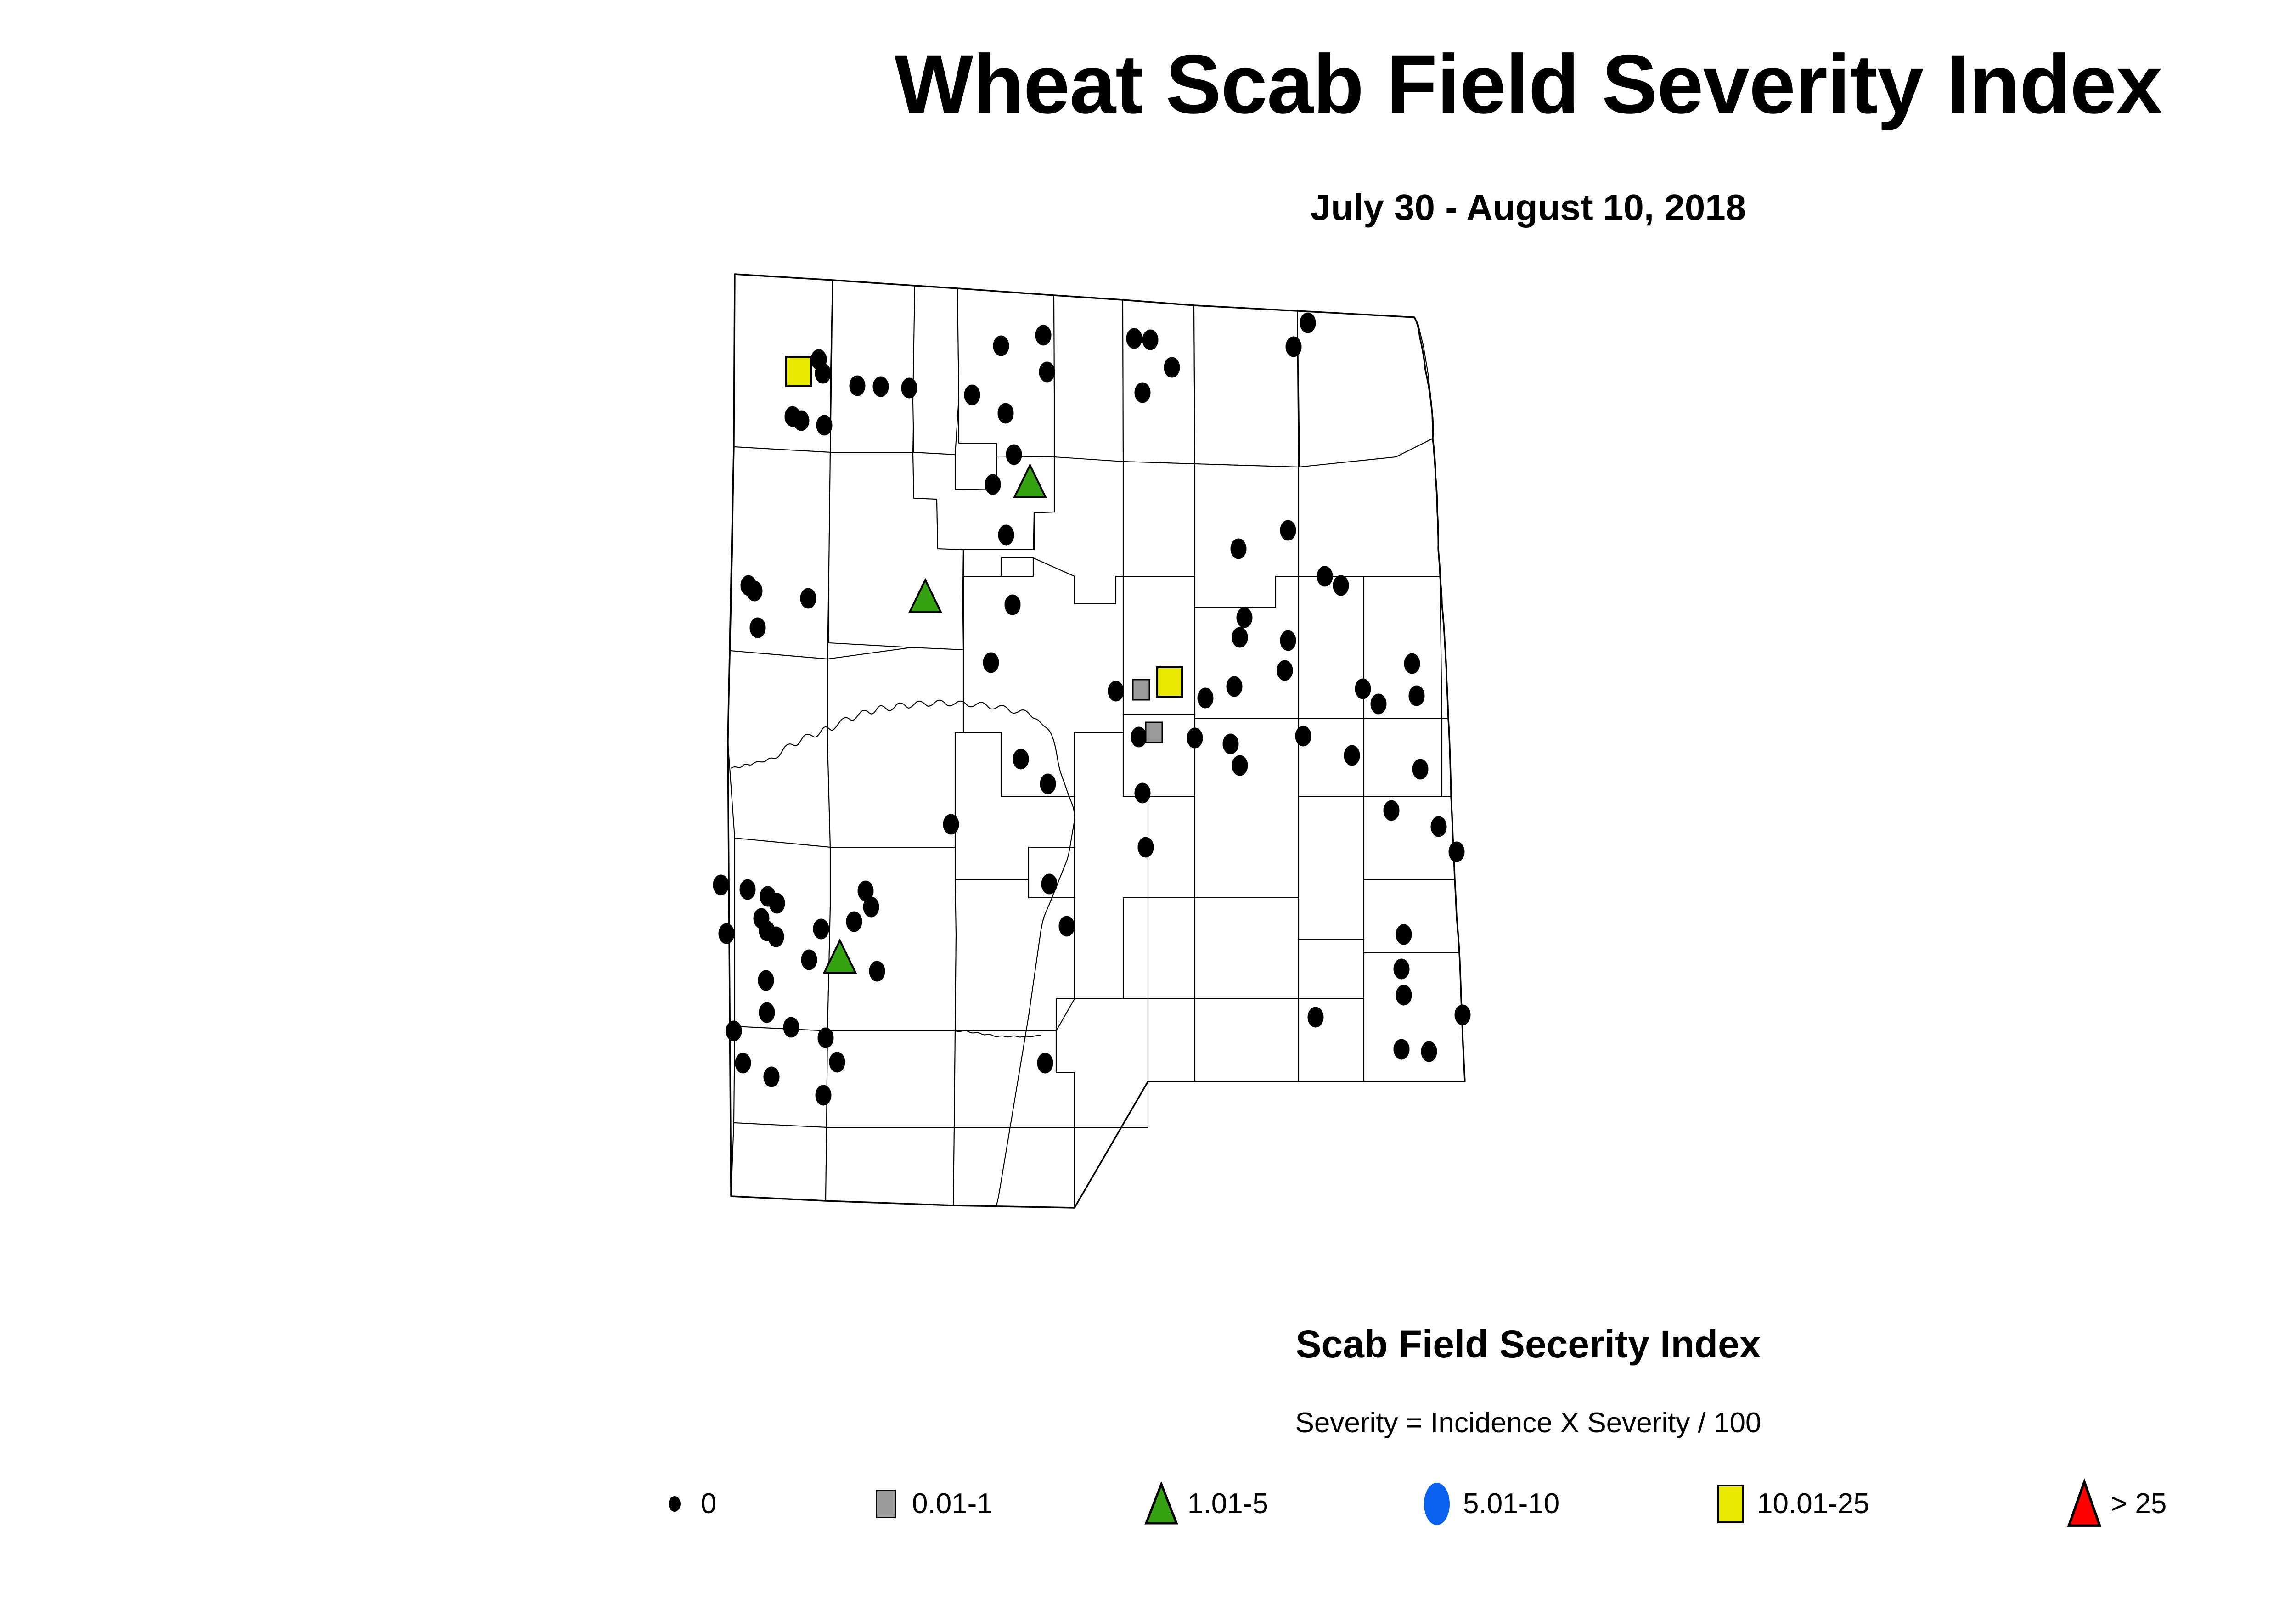 Image resolution: width=2296 pixels, height=1610 pixels. Describe the element at coordinates (1171, 949) in the screenshot. I see `county-logan` at that location.